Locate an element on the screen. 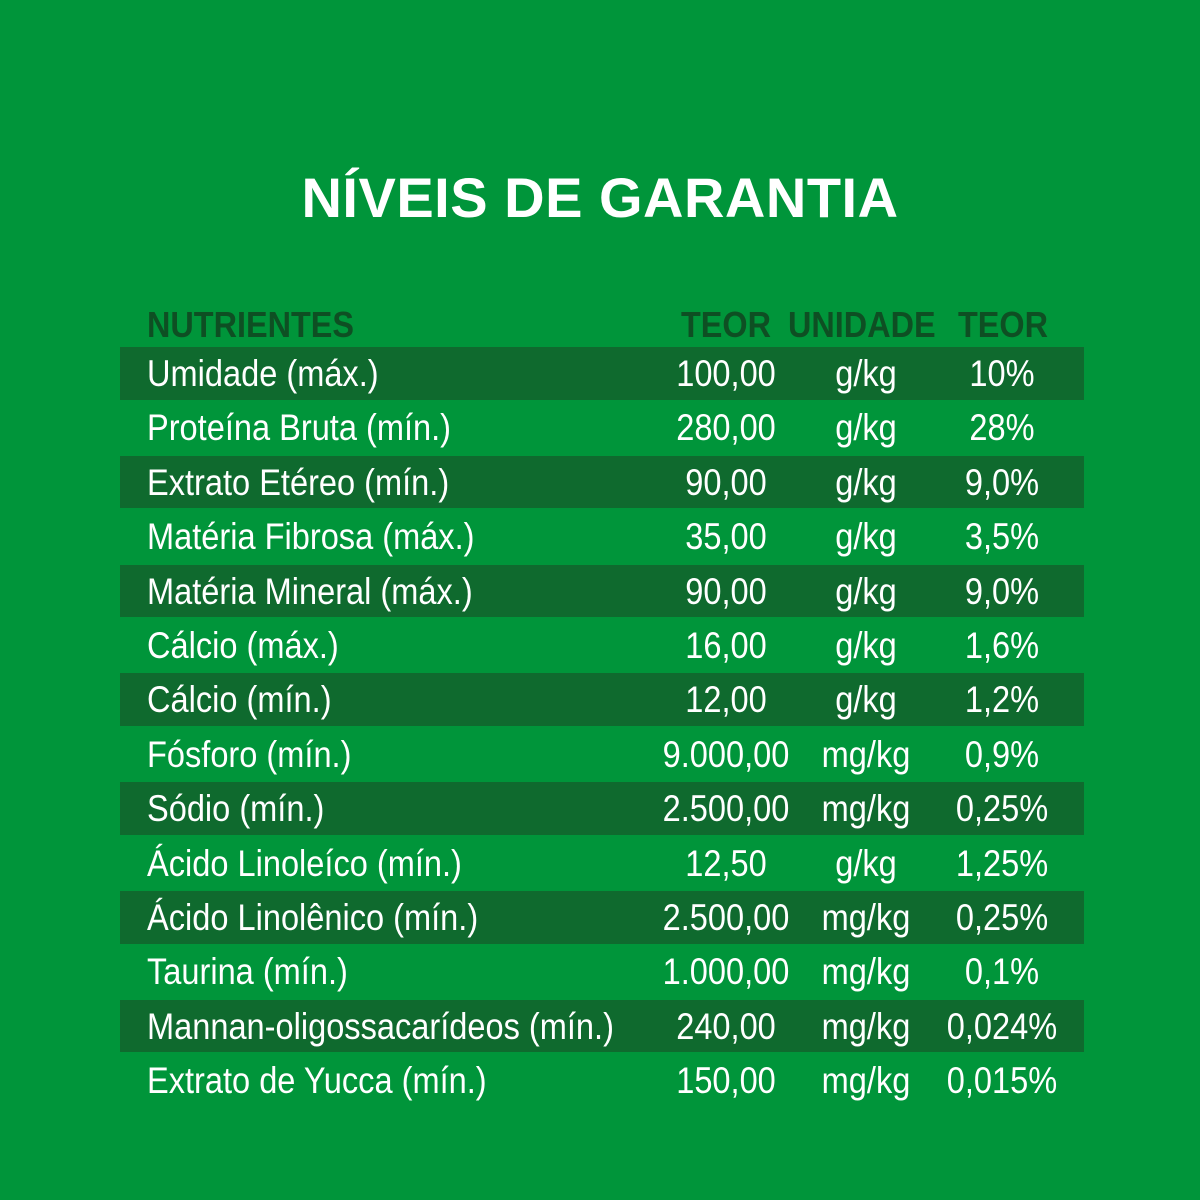 Image resolution: width=1200 pixels, height=1200 pixels. nutrient-percent: 0,1% is located at coordinates (1002, 972).